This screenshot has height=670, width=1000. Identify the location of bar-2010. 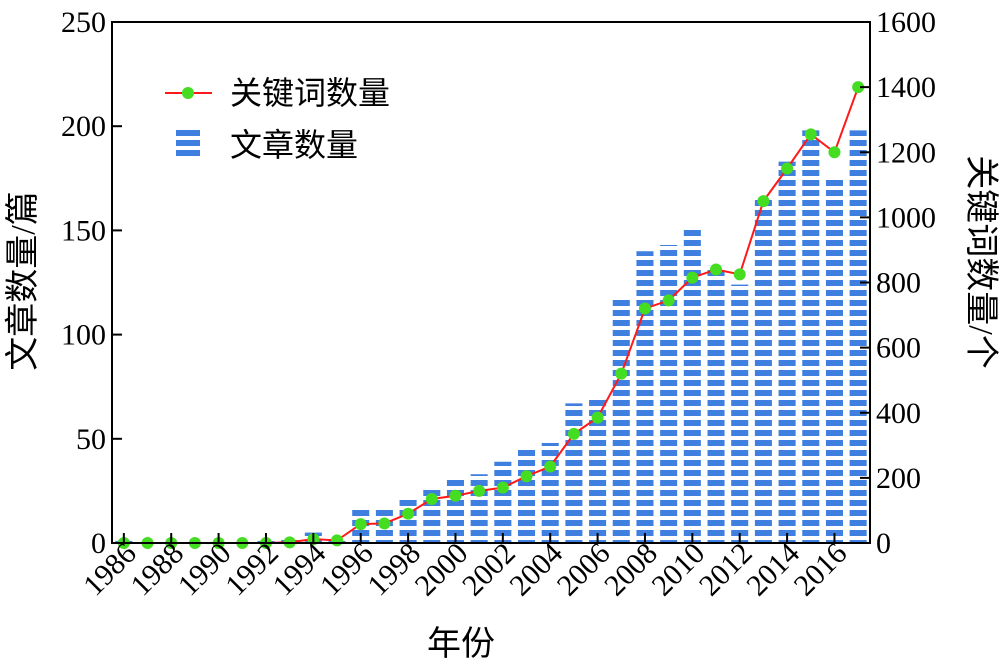
(692, 384).